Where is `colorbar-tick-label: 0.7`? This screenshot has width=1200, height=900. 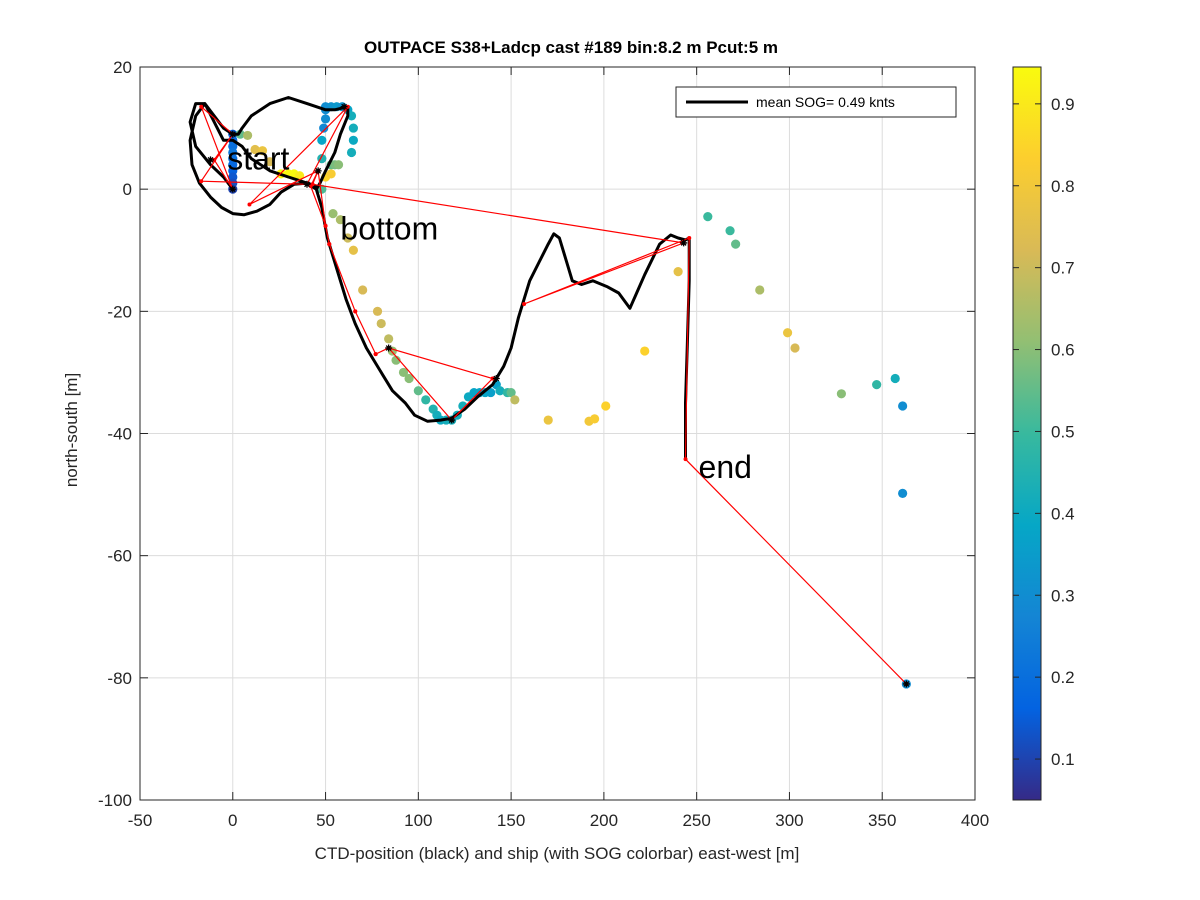 colorbar-tick-label: 0.7 is located at coordinates (1063, 268).